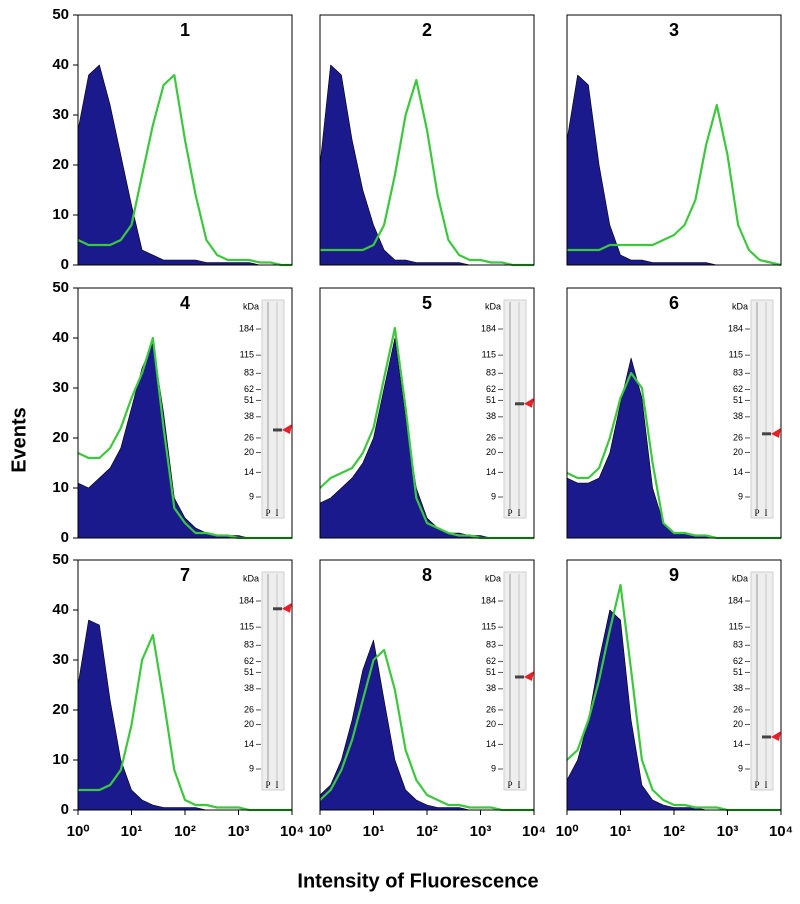 Image resolution: width=800 pixels, height=904 pixels. I want to click on x-axis-label: Intensity of Fluorescence, so click(417, 881).